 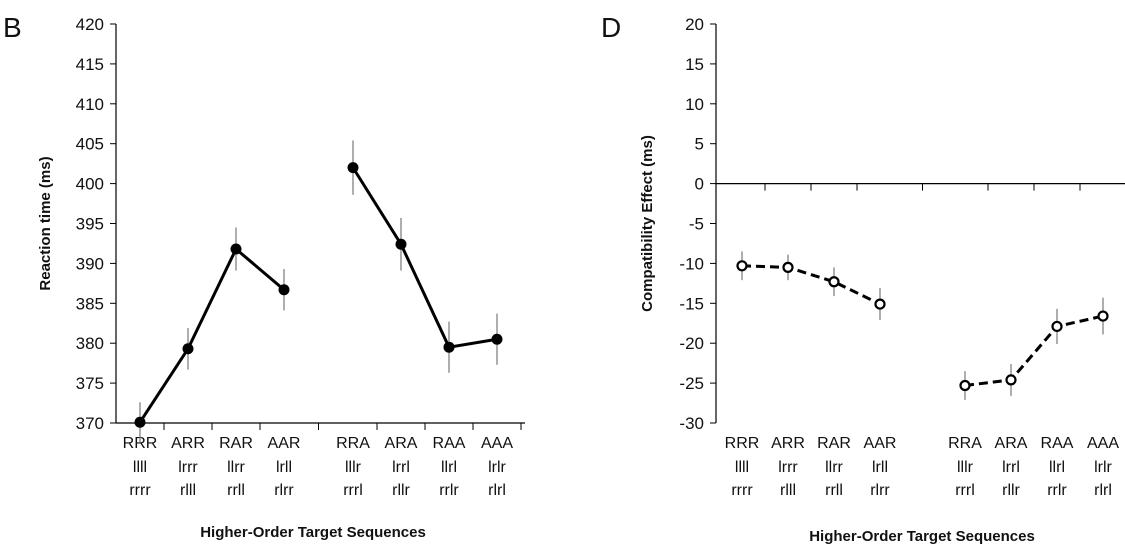 I want to click on y-tick-label: -20, so click(x=691, y=343).